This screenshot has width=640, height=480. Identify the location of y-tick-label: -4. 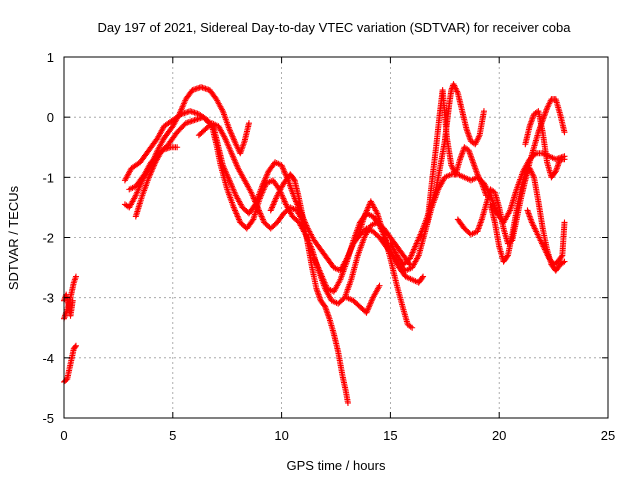
(48, 358).